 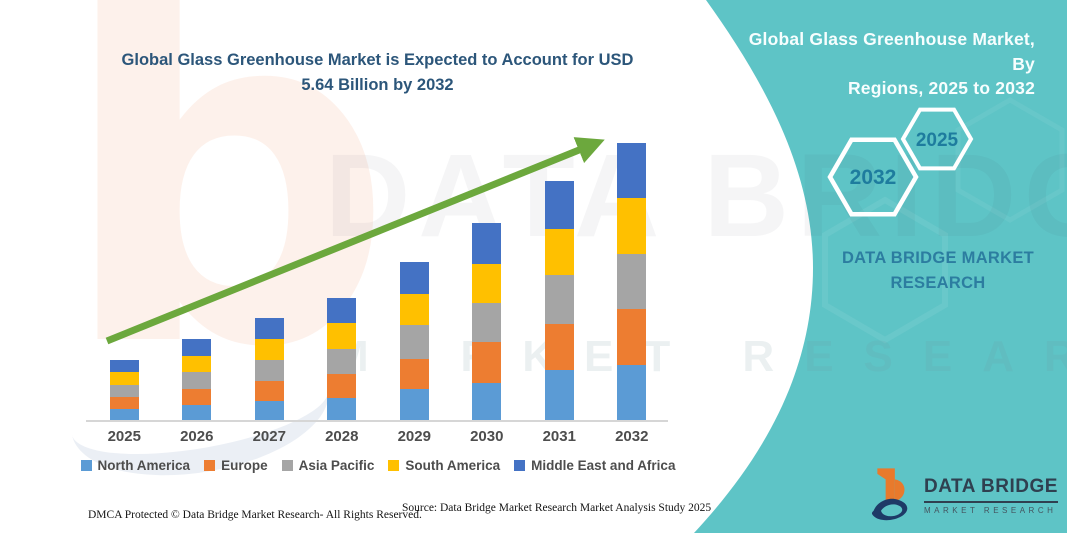 I want to click on panel-heading-line2: Regions, 2025 to 2032, so click(x=941, y=88).